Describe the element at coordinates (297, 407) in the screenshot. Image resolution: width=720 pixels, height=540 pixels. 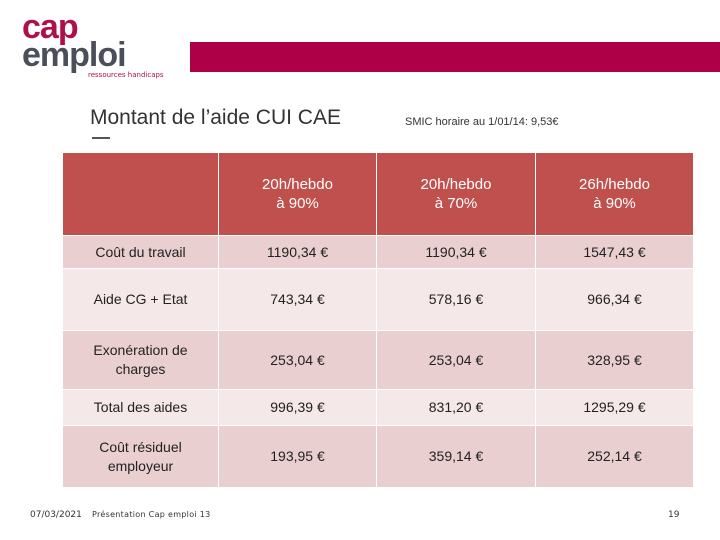
I see `table-cell: 996,39 €` at that location.